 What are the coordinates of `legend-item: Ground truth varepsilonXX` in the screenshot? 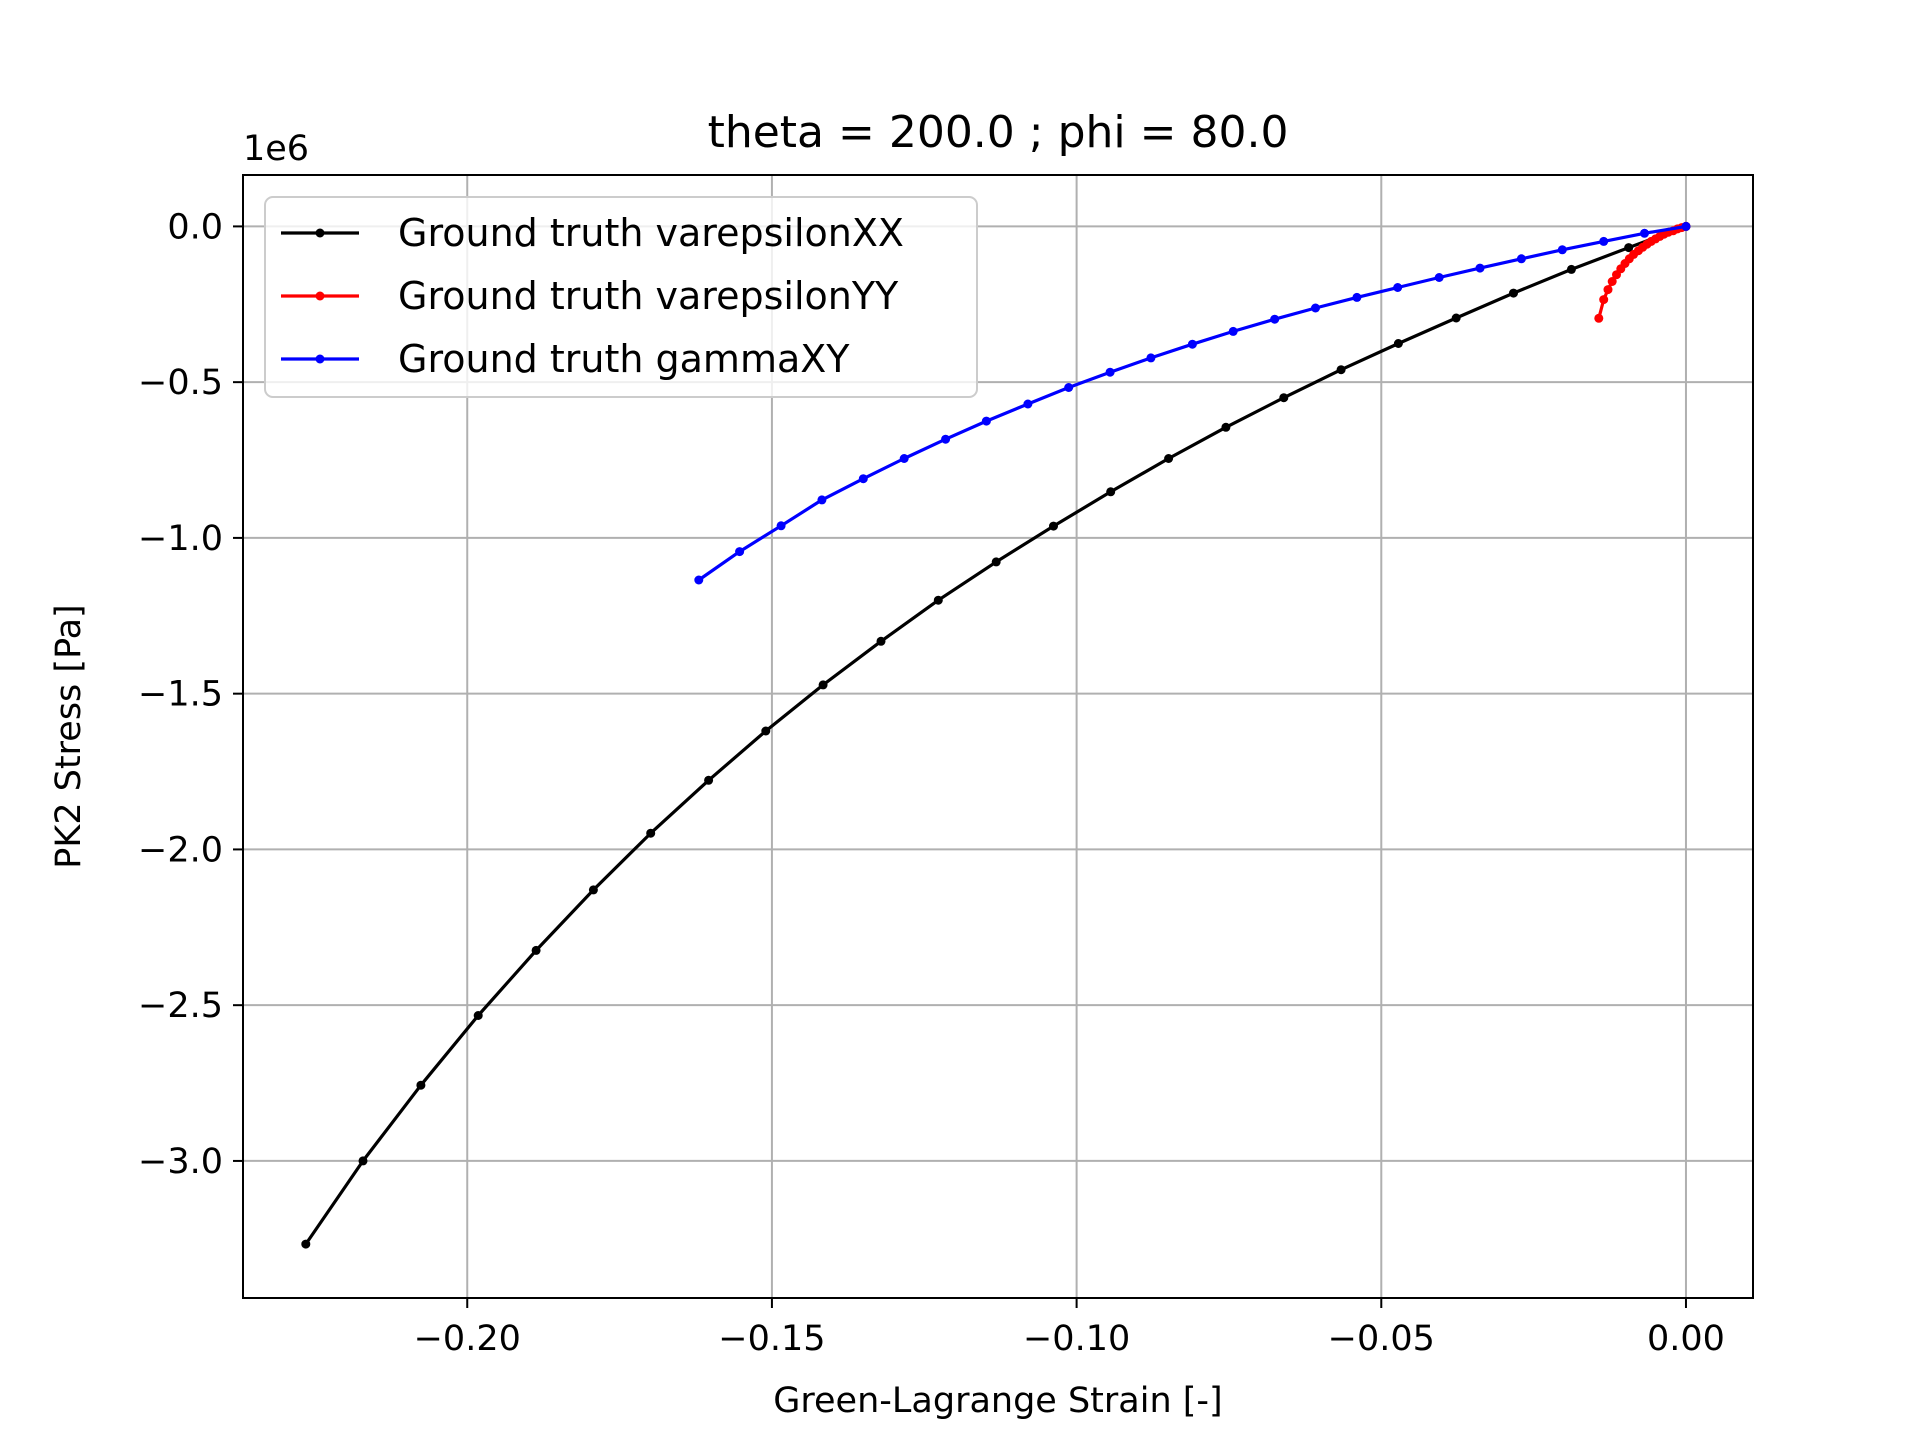 It's located at (592, 233).